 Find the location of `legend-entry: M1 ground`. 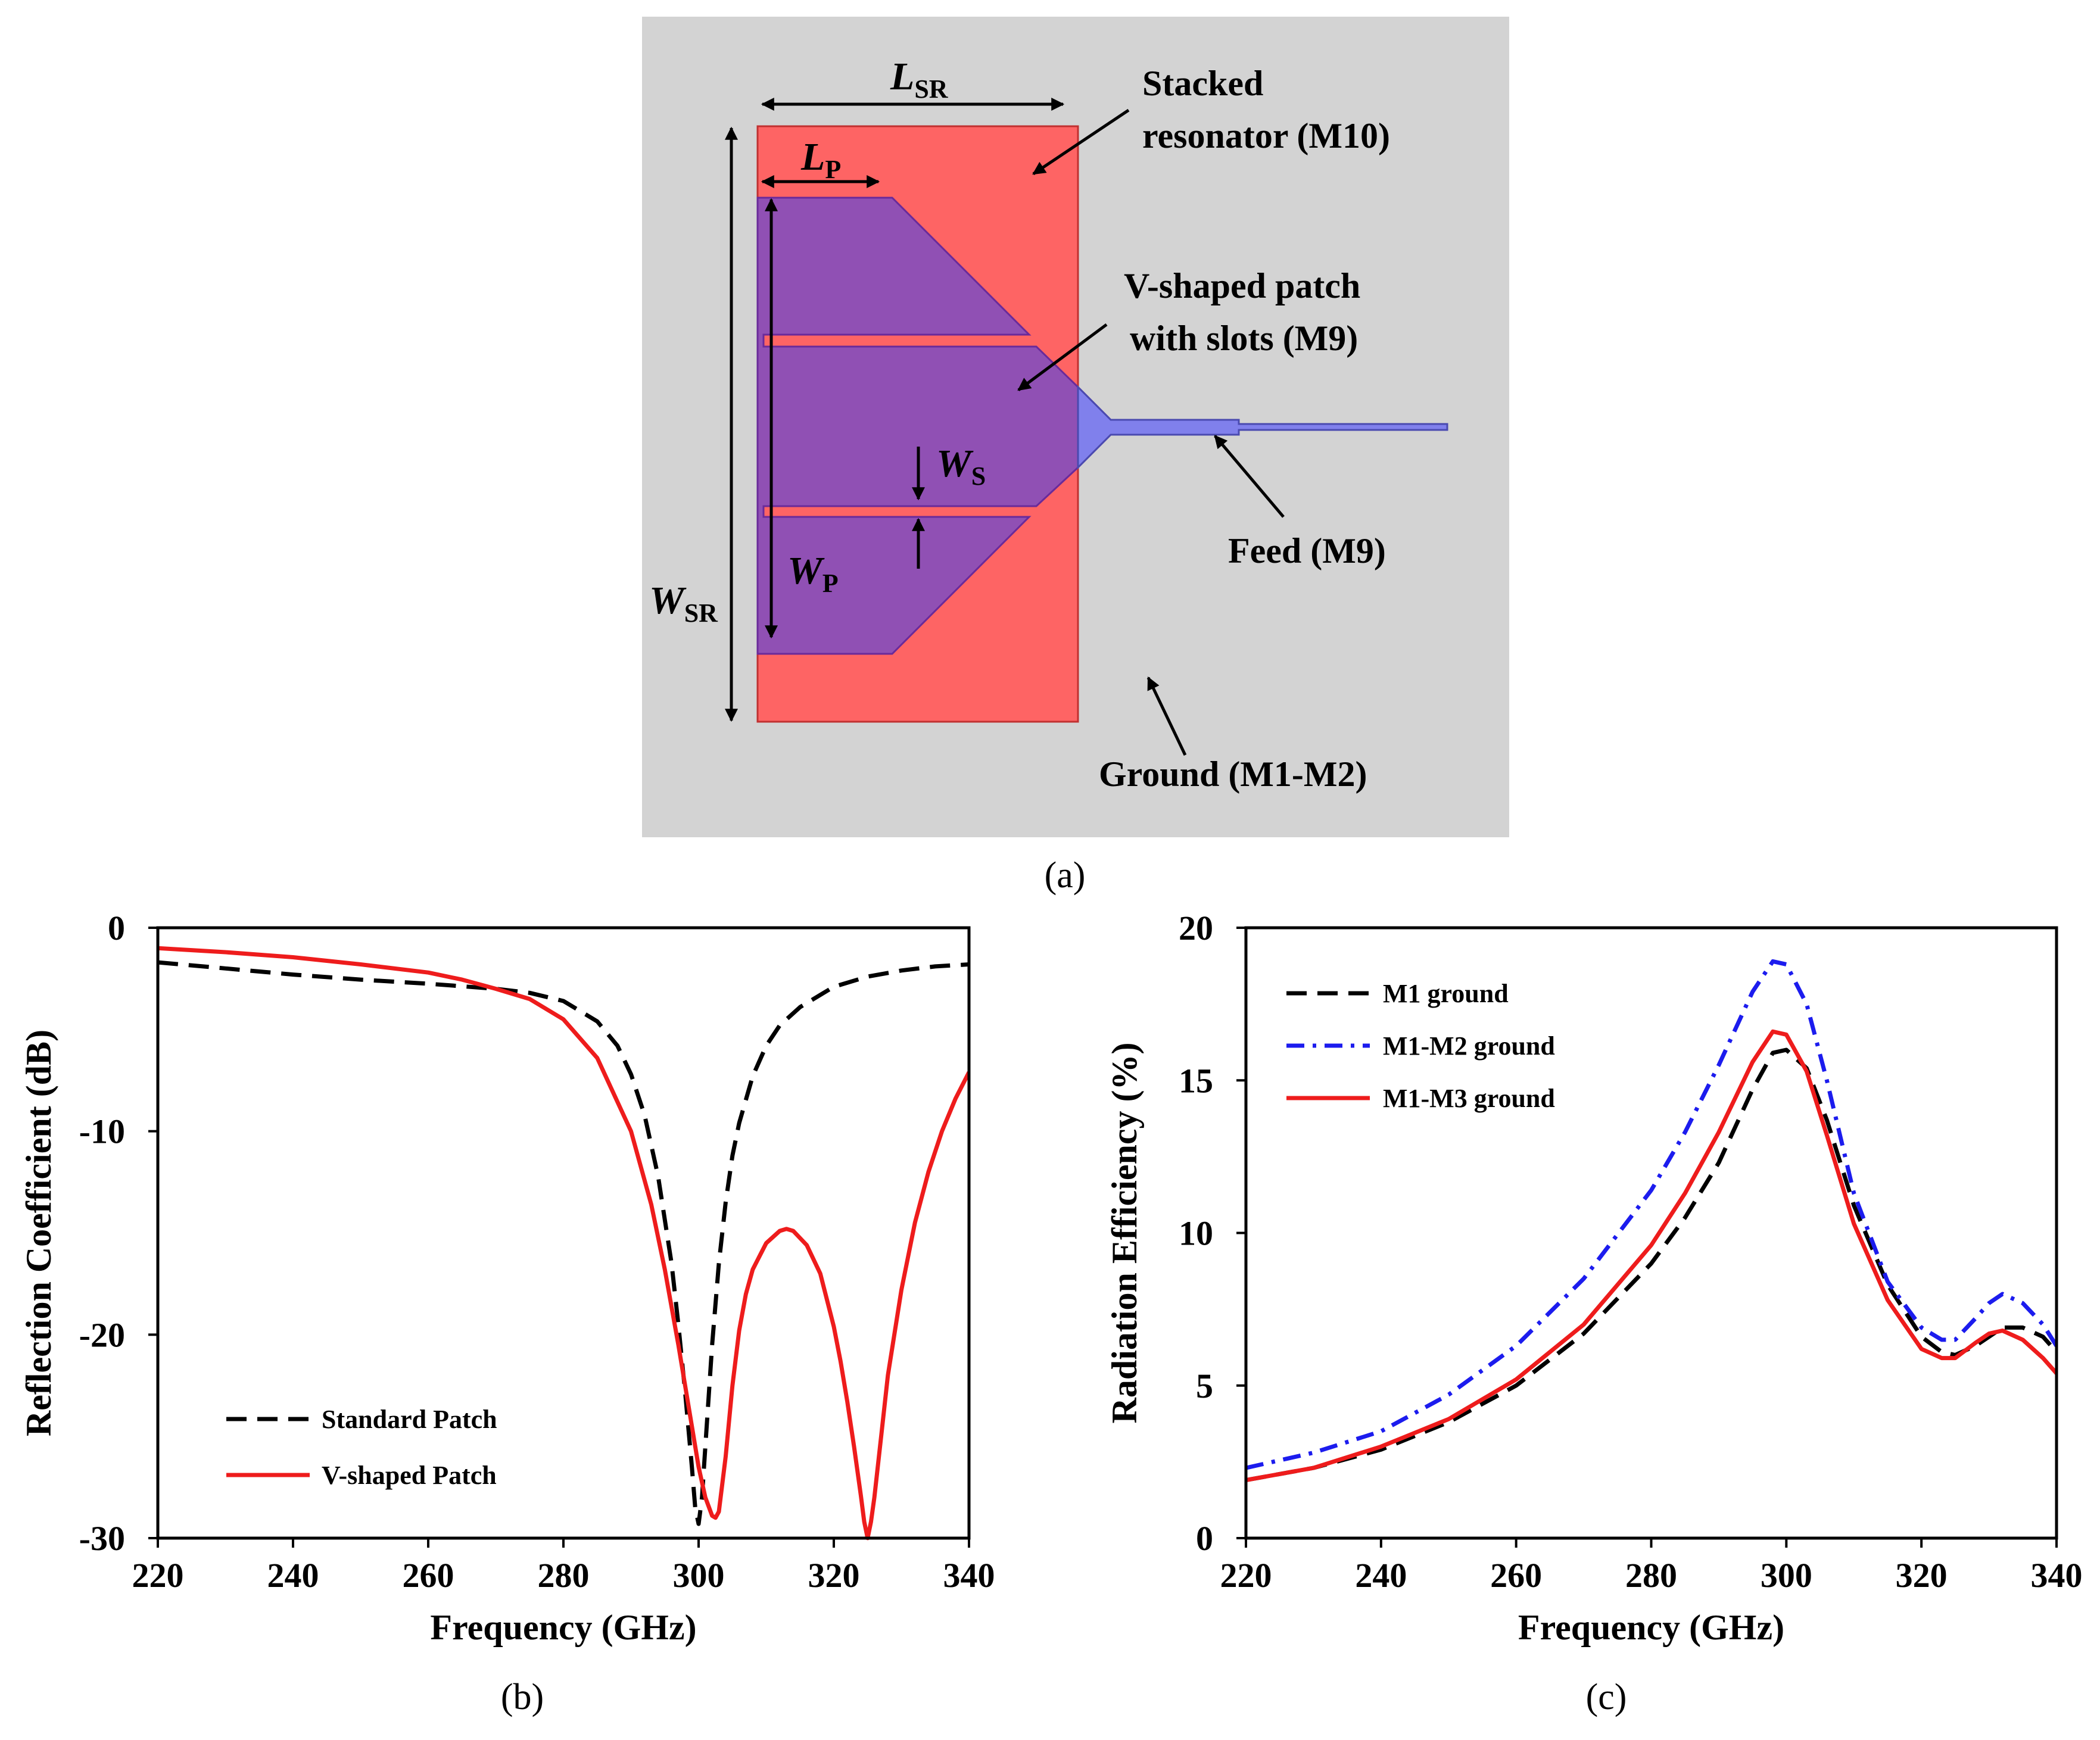

legend-entry: M1 ground is located at coordinates (1446, 993).